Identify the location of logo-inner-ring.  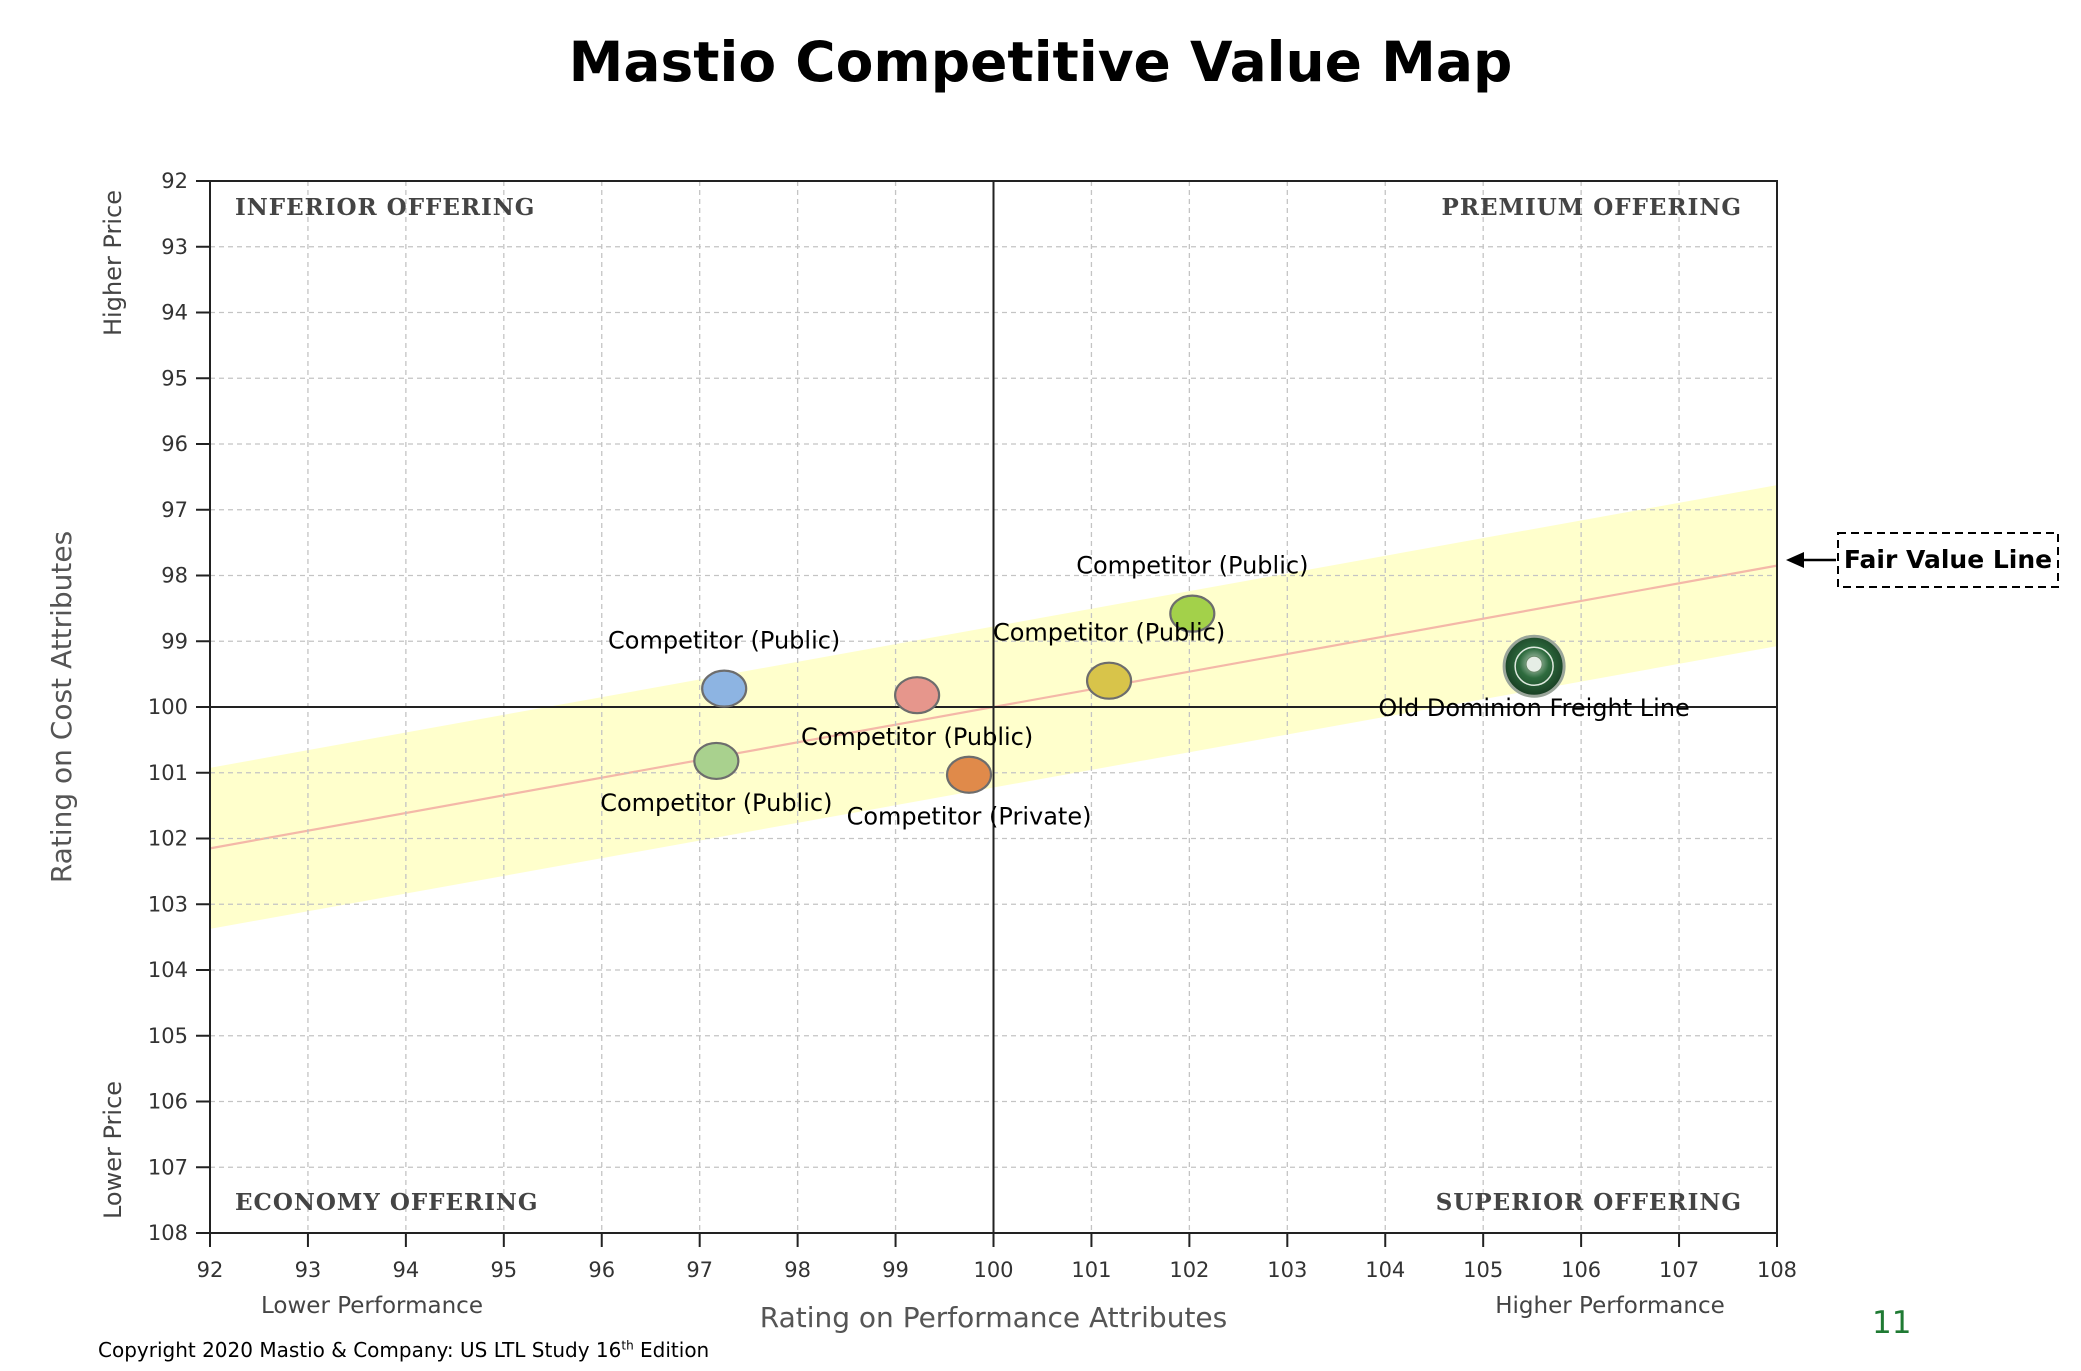
(1534, 666).